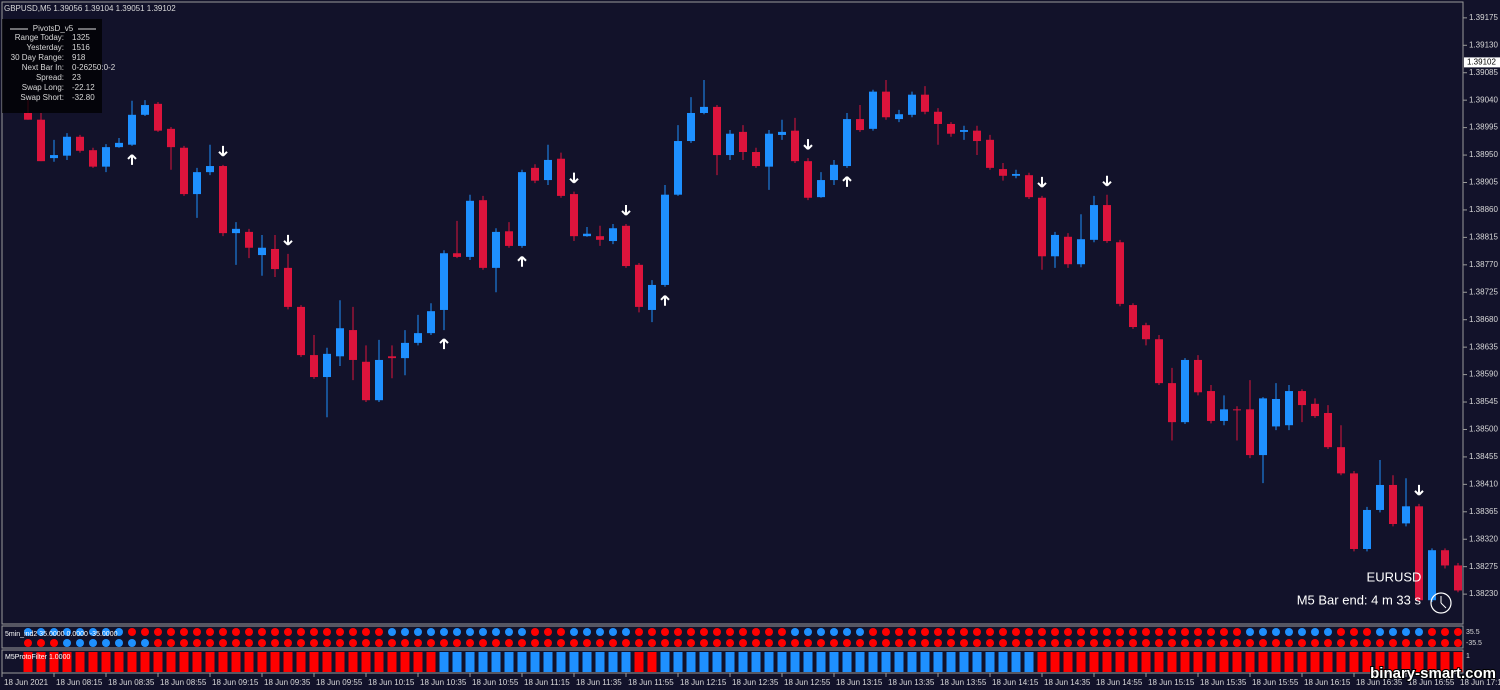 The height and width of the screenshot is (690, 1500). Describe the element at coordinates (703, 682) in the screenshot. I see `x-tick-label: 18 Jun 12:15` at that location.